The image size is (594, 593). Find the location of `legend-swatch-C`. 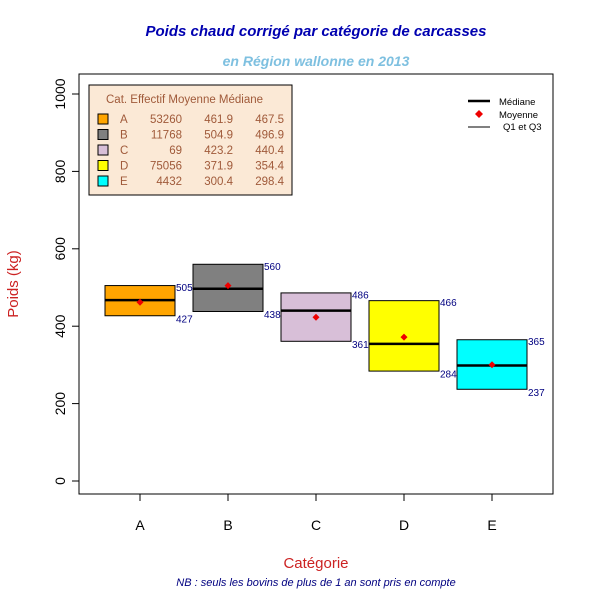

legend-swatch-C is located at coordinates (103, 150).